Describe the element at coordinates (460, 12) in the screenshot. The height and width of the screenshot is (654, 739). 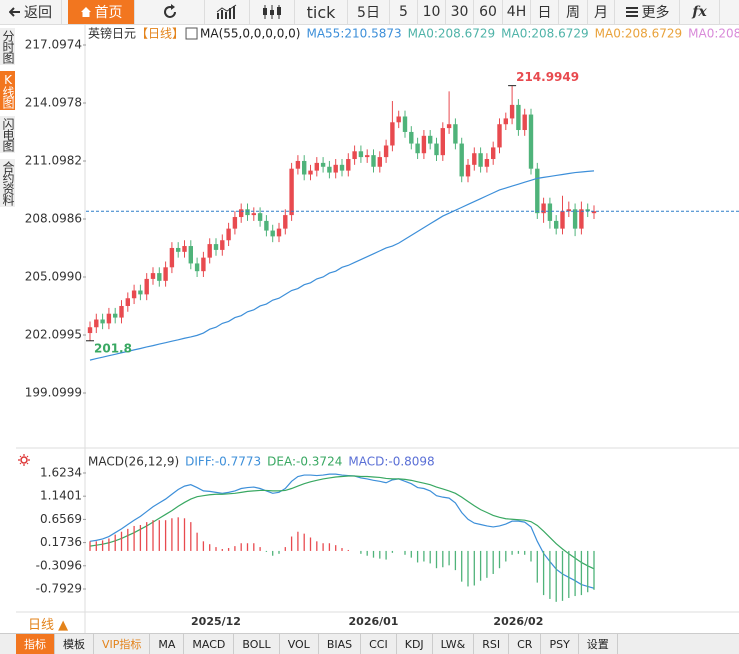
I see `period-30: 30` at that location.